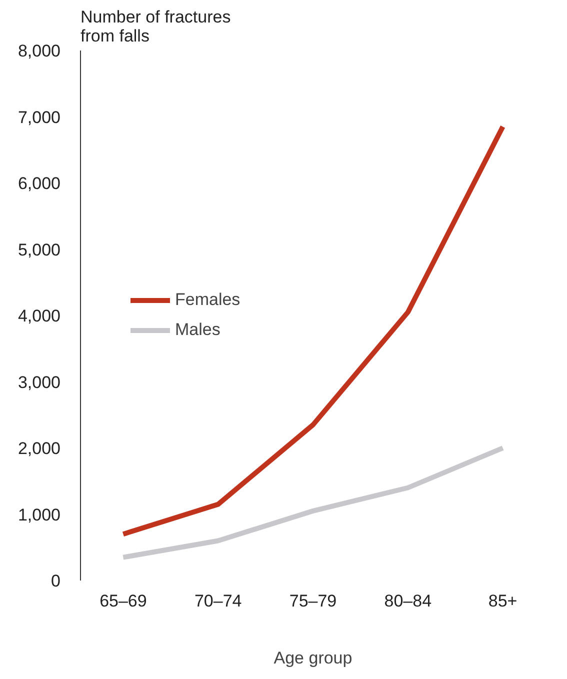 The width and height of the screenshot is (567, 679). What do you see at coordinates (207, 300) in the screenshot?
I see `legend-label: Females` at bounding box center [207, 300].